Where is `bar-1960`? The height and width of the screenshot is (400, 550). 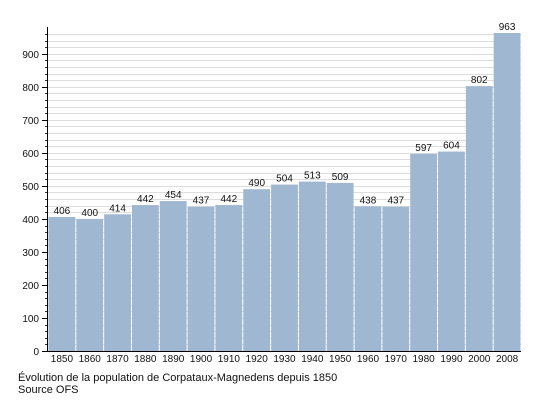
bar-1960 is located at coordinates (368, 278).